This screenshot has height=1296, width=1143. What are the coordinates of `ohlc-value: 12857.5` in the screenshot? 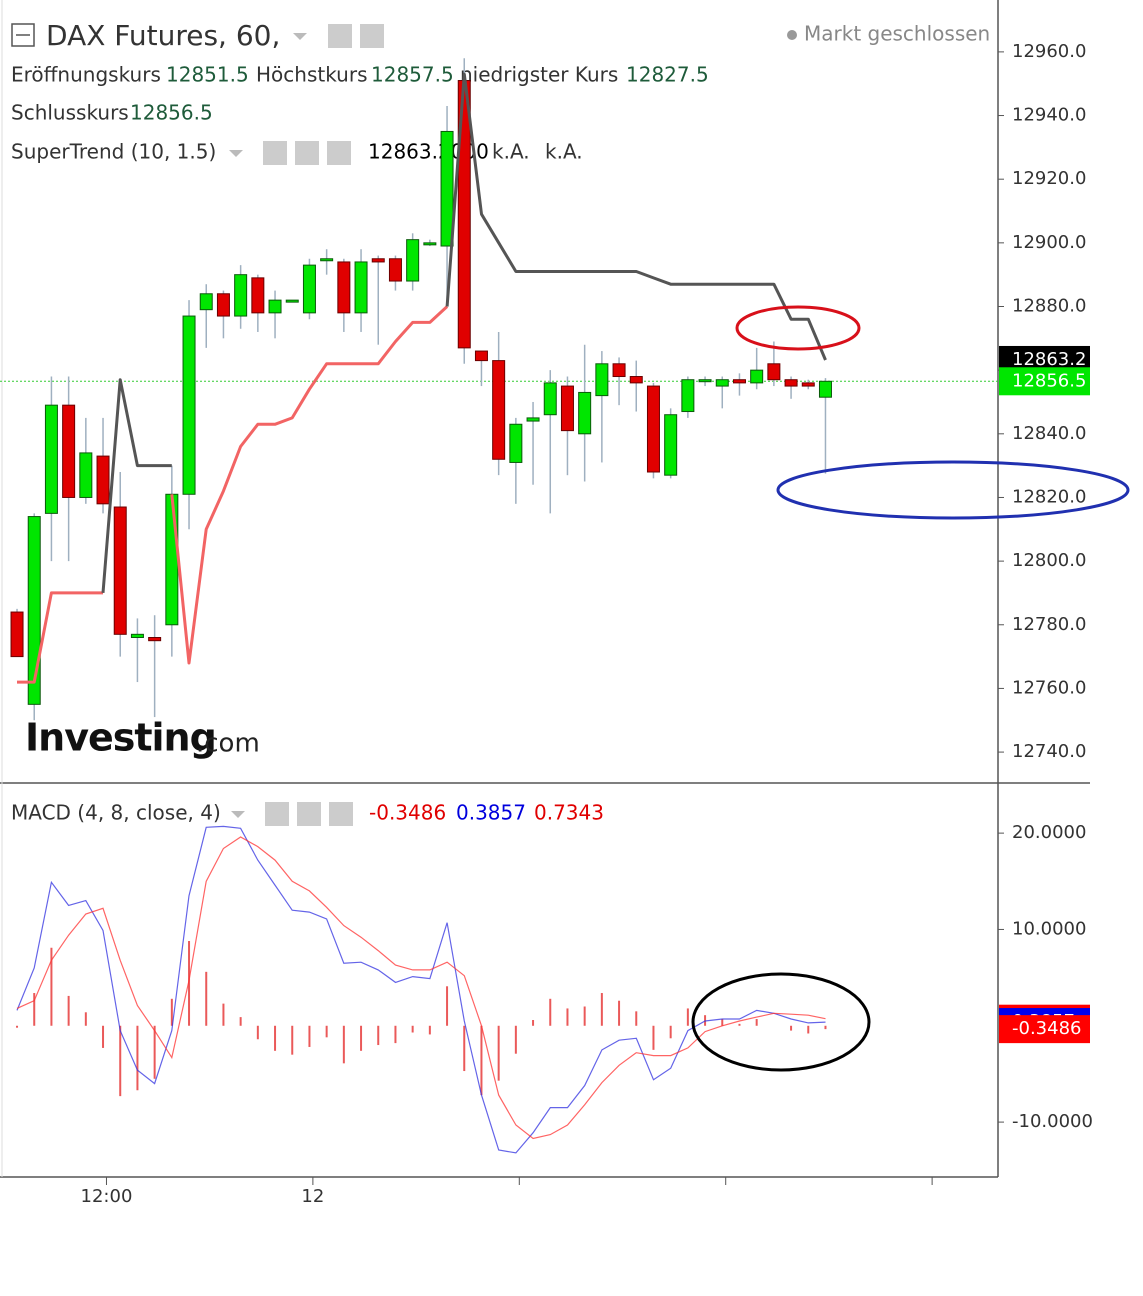 It's located at (412, 75).